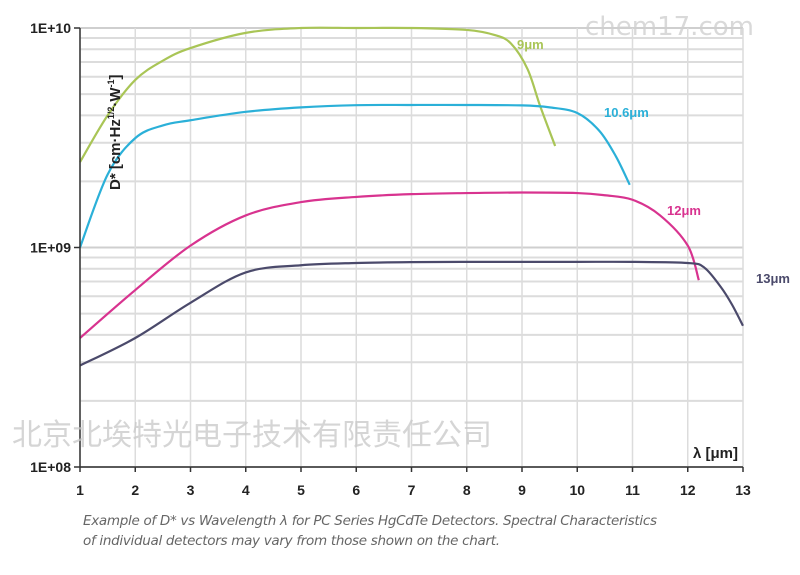  Describe the element at coordinates (688, 490) in the screenshot. I see `x-tick-label: 12` at that location.